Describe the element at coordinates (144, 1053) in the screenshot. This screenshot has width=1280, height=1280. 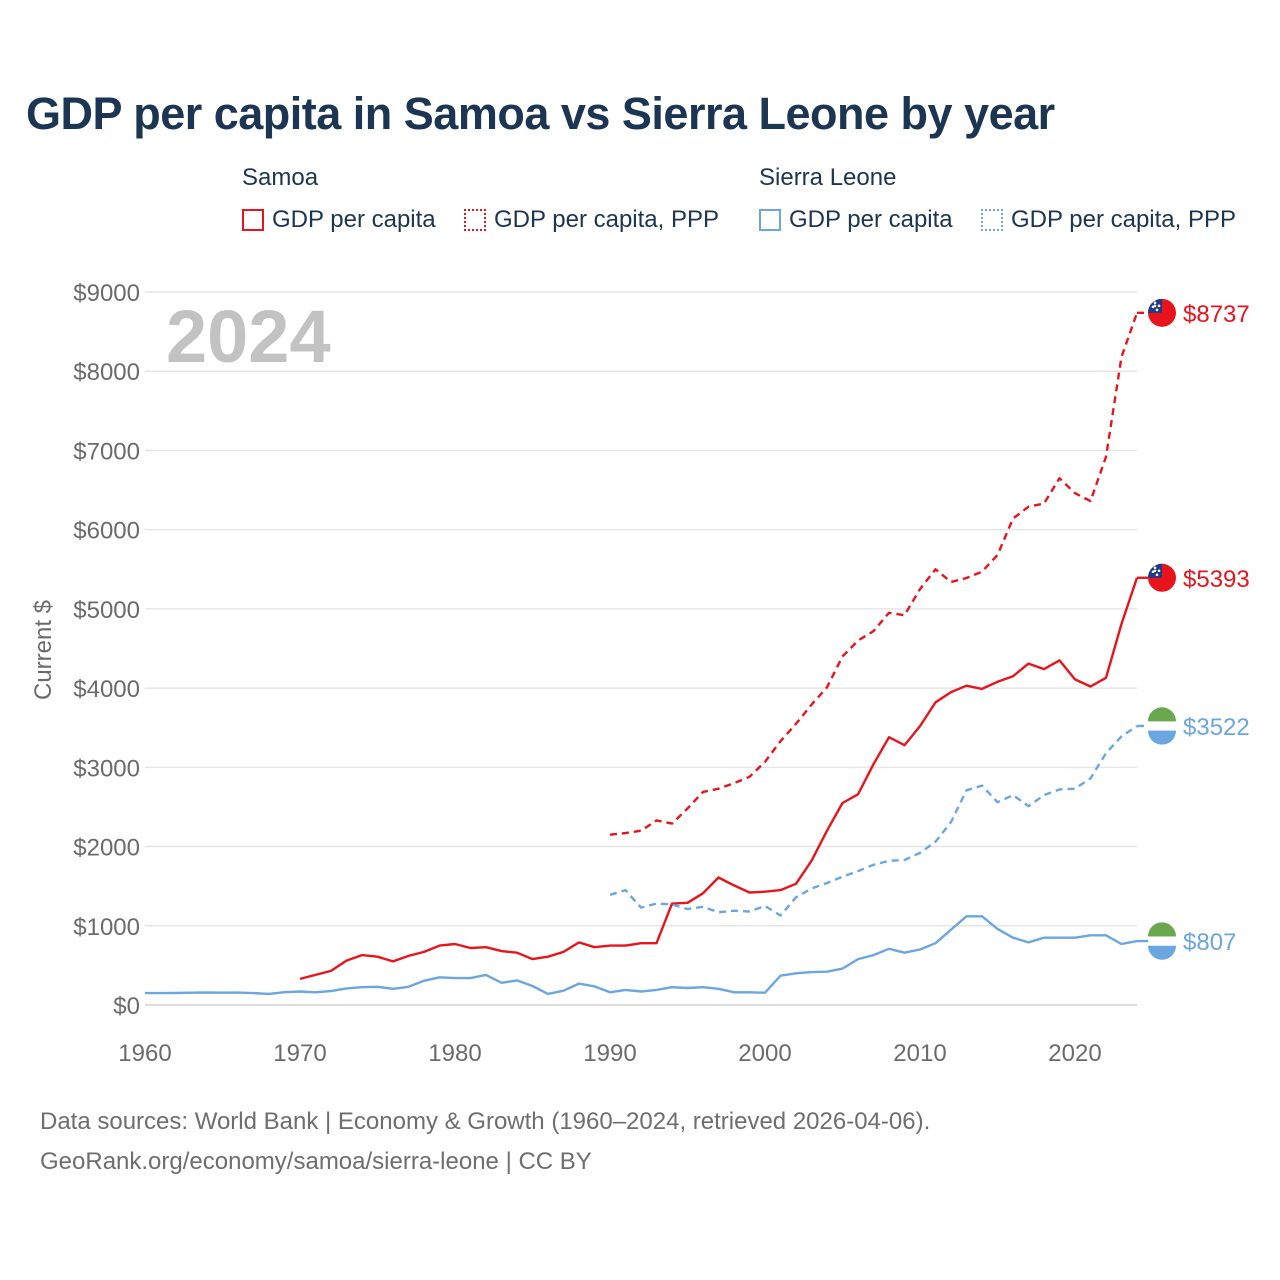
I see `x-tick-label: 1960` at that location.